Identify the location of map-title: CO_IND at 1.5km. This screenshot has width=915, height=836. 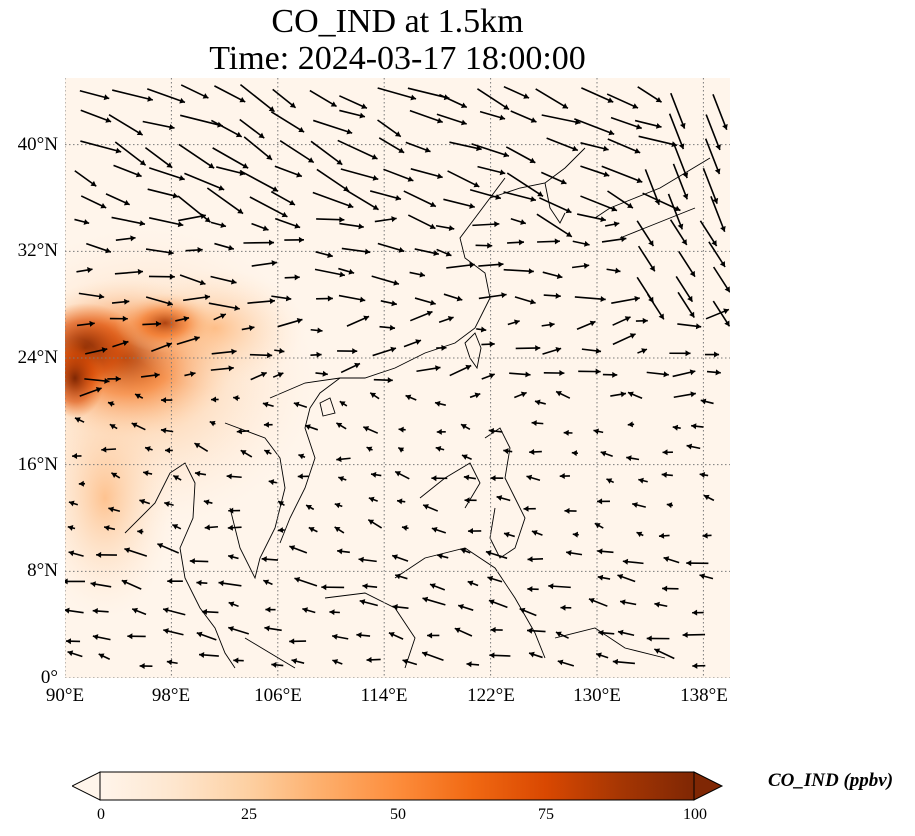
(397, 21).